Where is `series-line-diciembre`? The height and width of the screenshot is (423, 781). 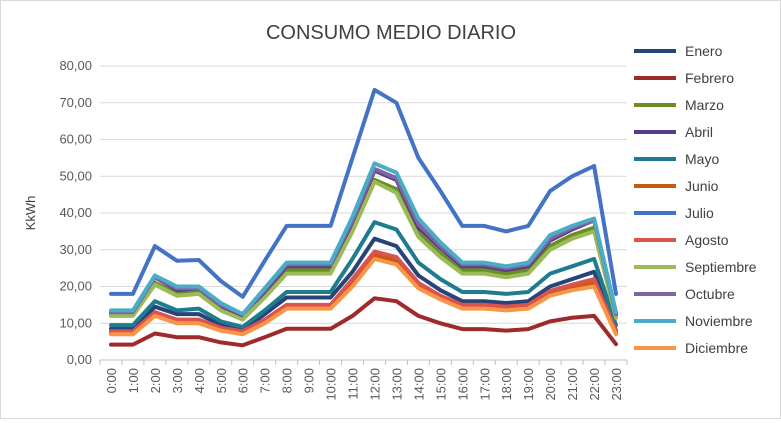
series-line-diciembre is located at coordinates (363, 296).